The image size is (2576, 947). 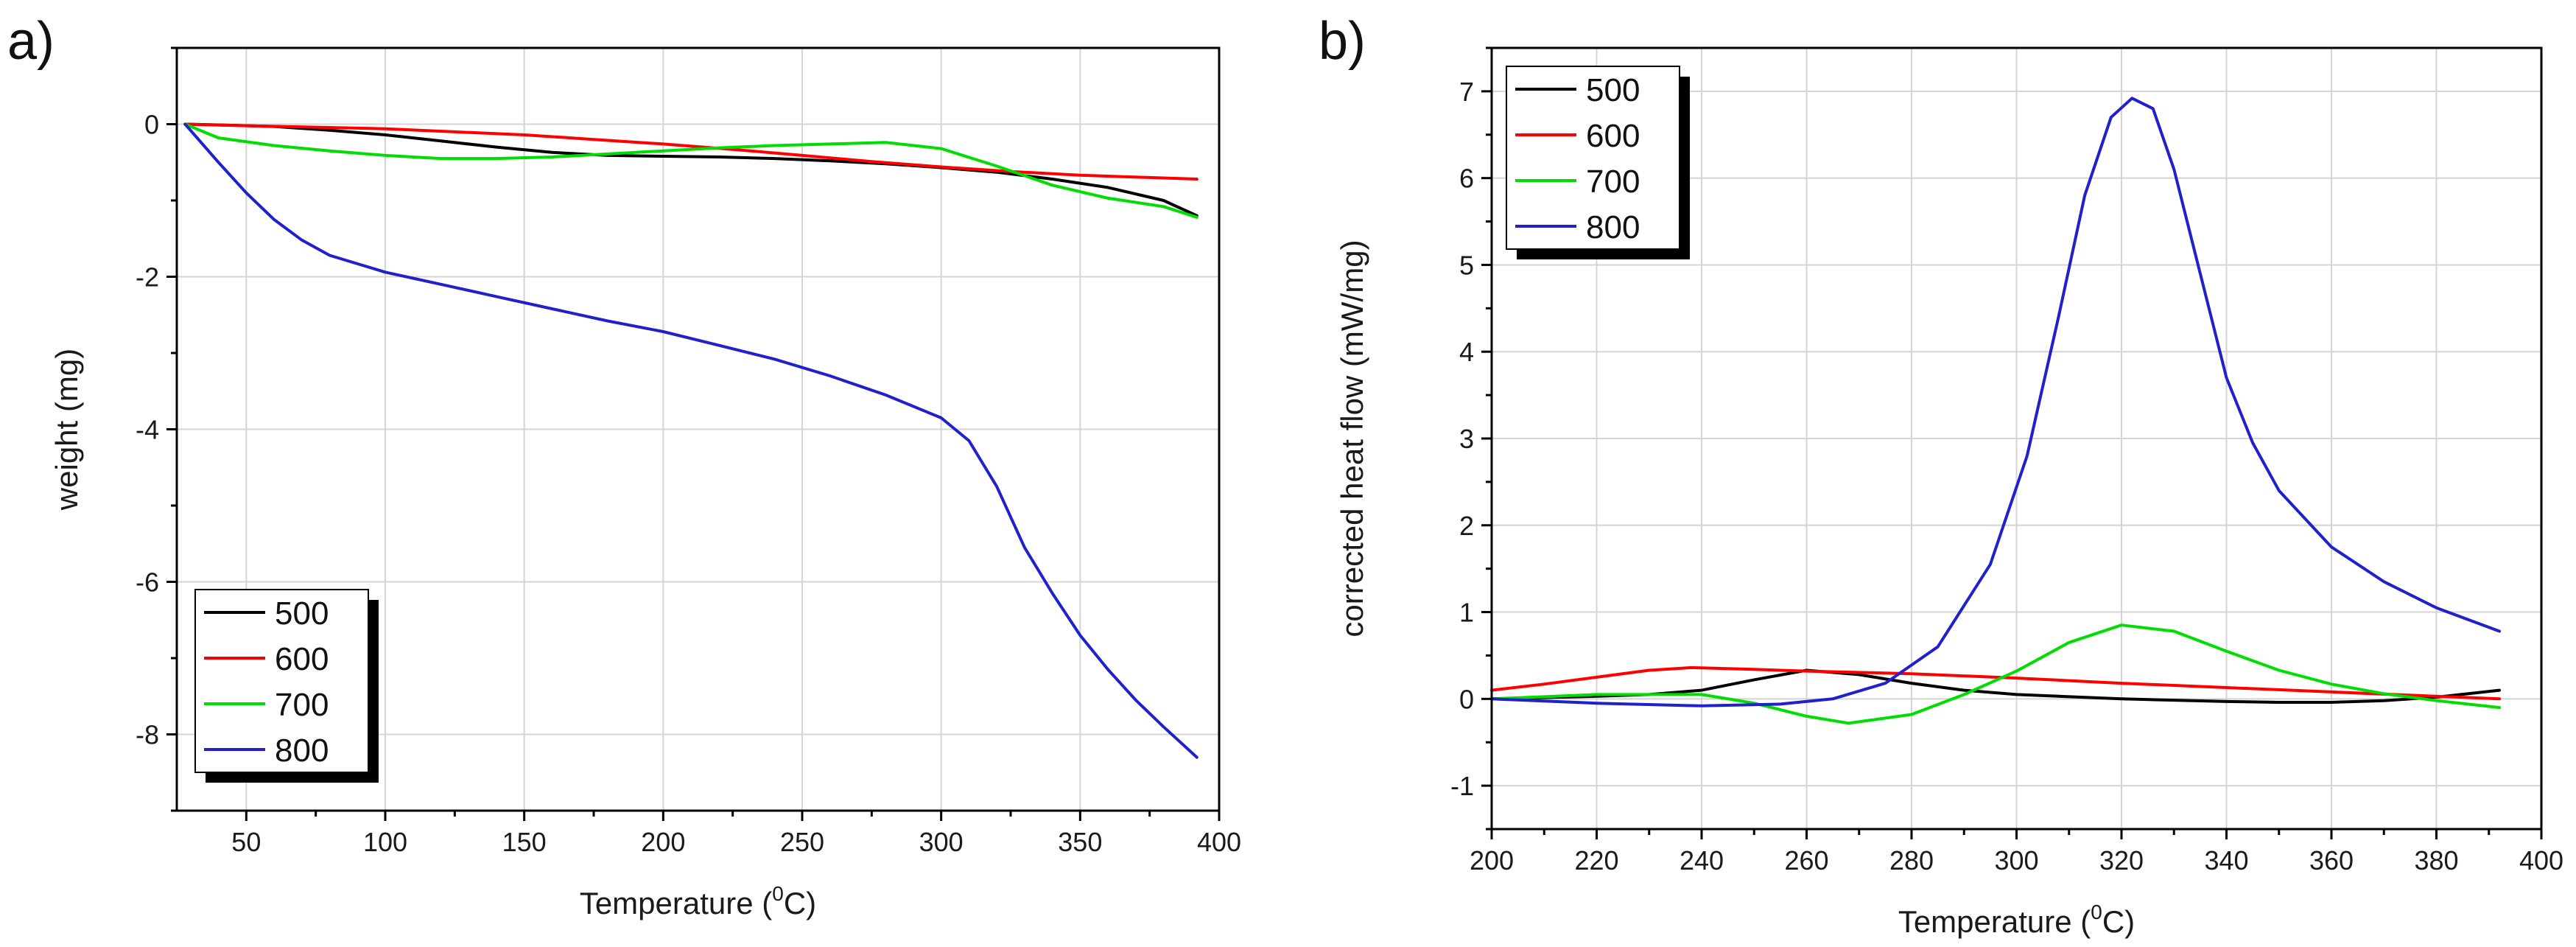 I want to click on x-tick-label-b: 240, so click(x=1702, y=860).